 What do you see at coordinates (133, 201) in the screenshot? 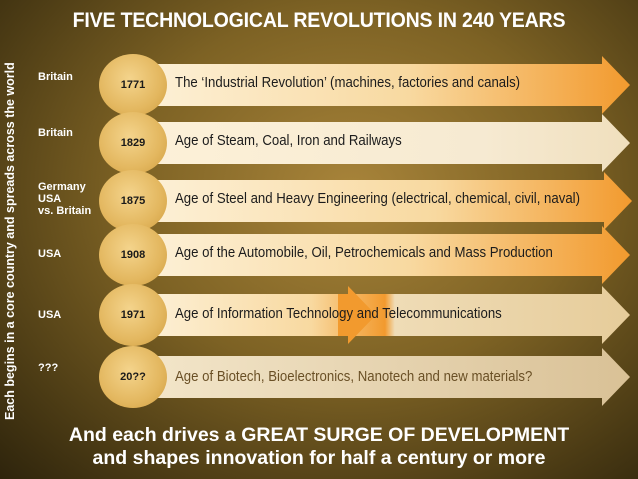
I see `year-circle: 1875` at bounding box center [133, 201].